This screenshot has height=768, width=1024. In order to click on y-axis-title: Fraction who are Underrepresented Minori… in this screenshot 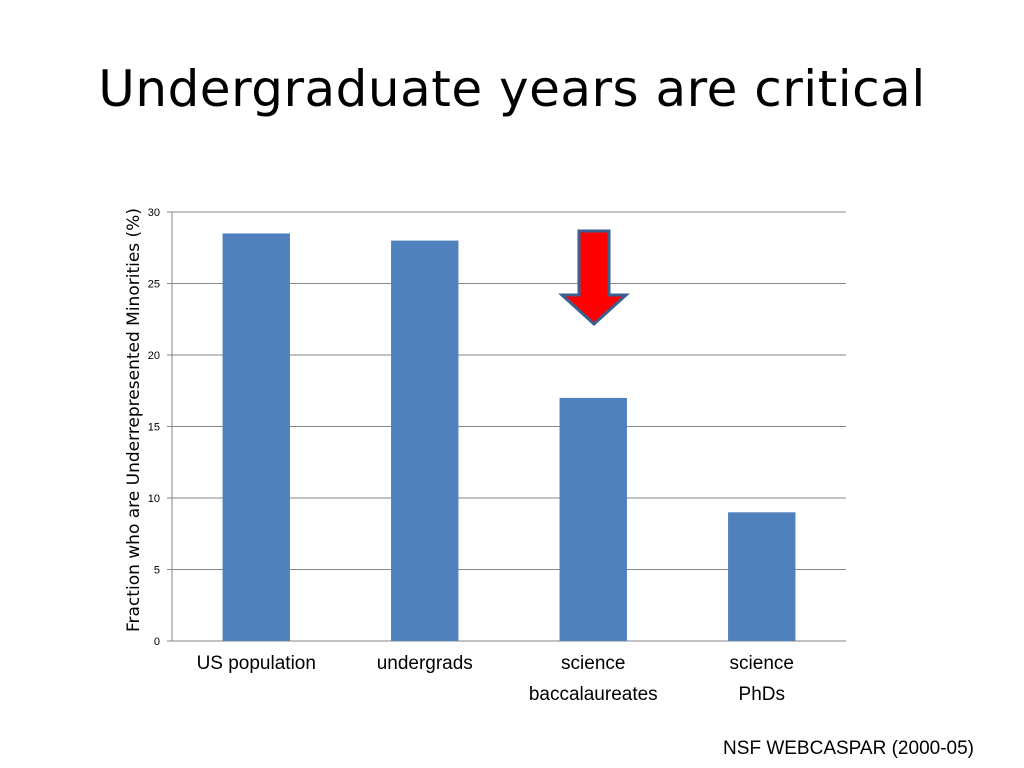, I will do `click(134, 420)`.